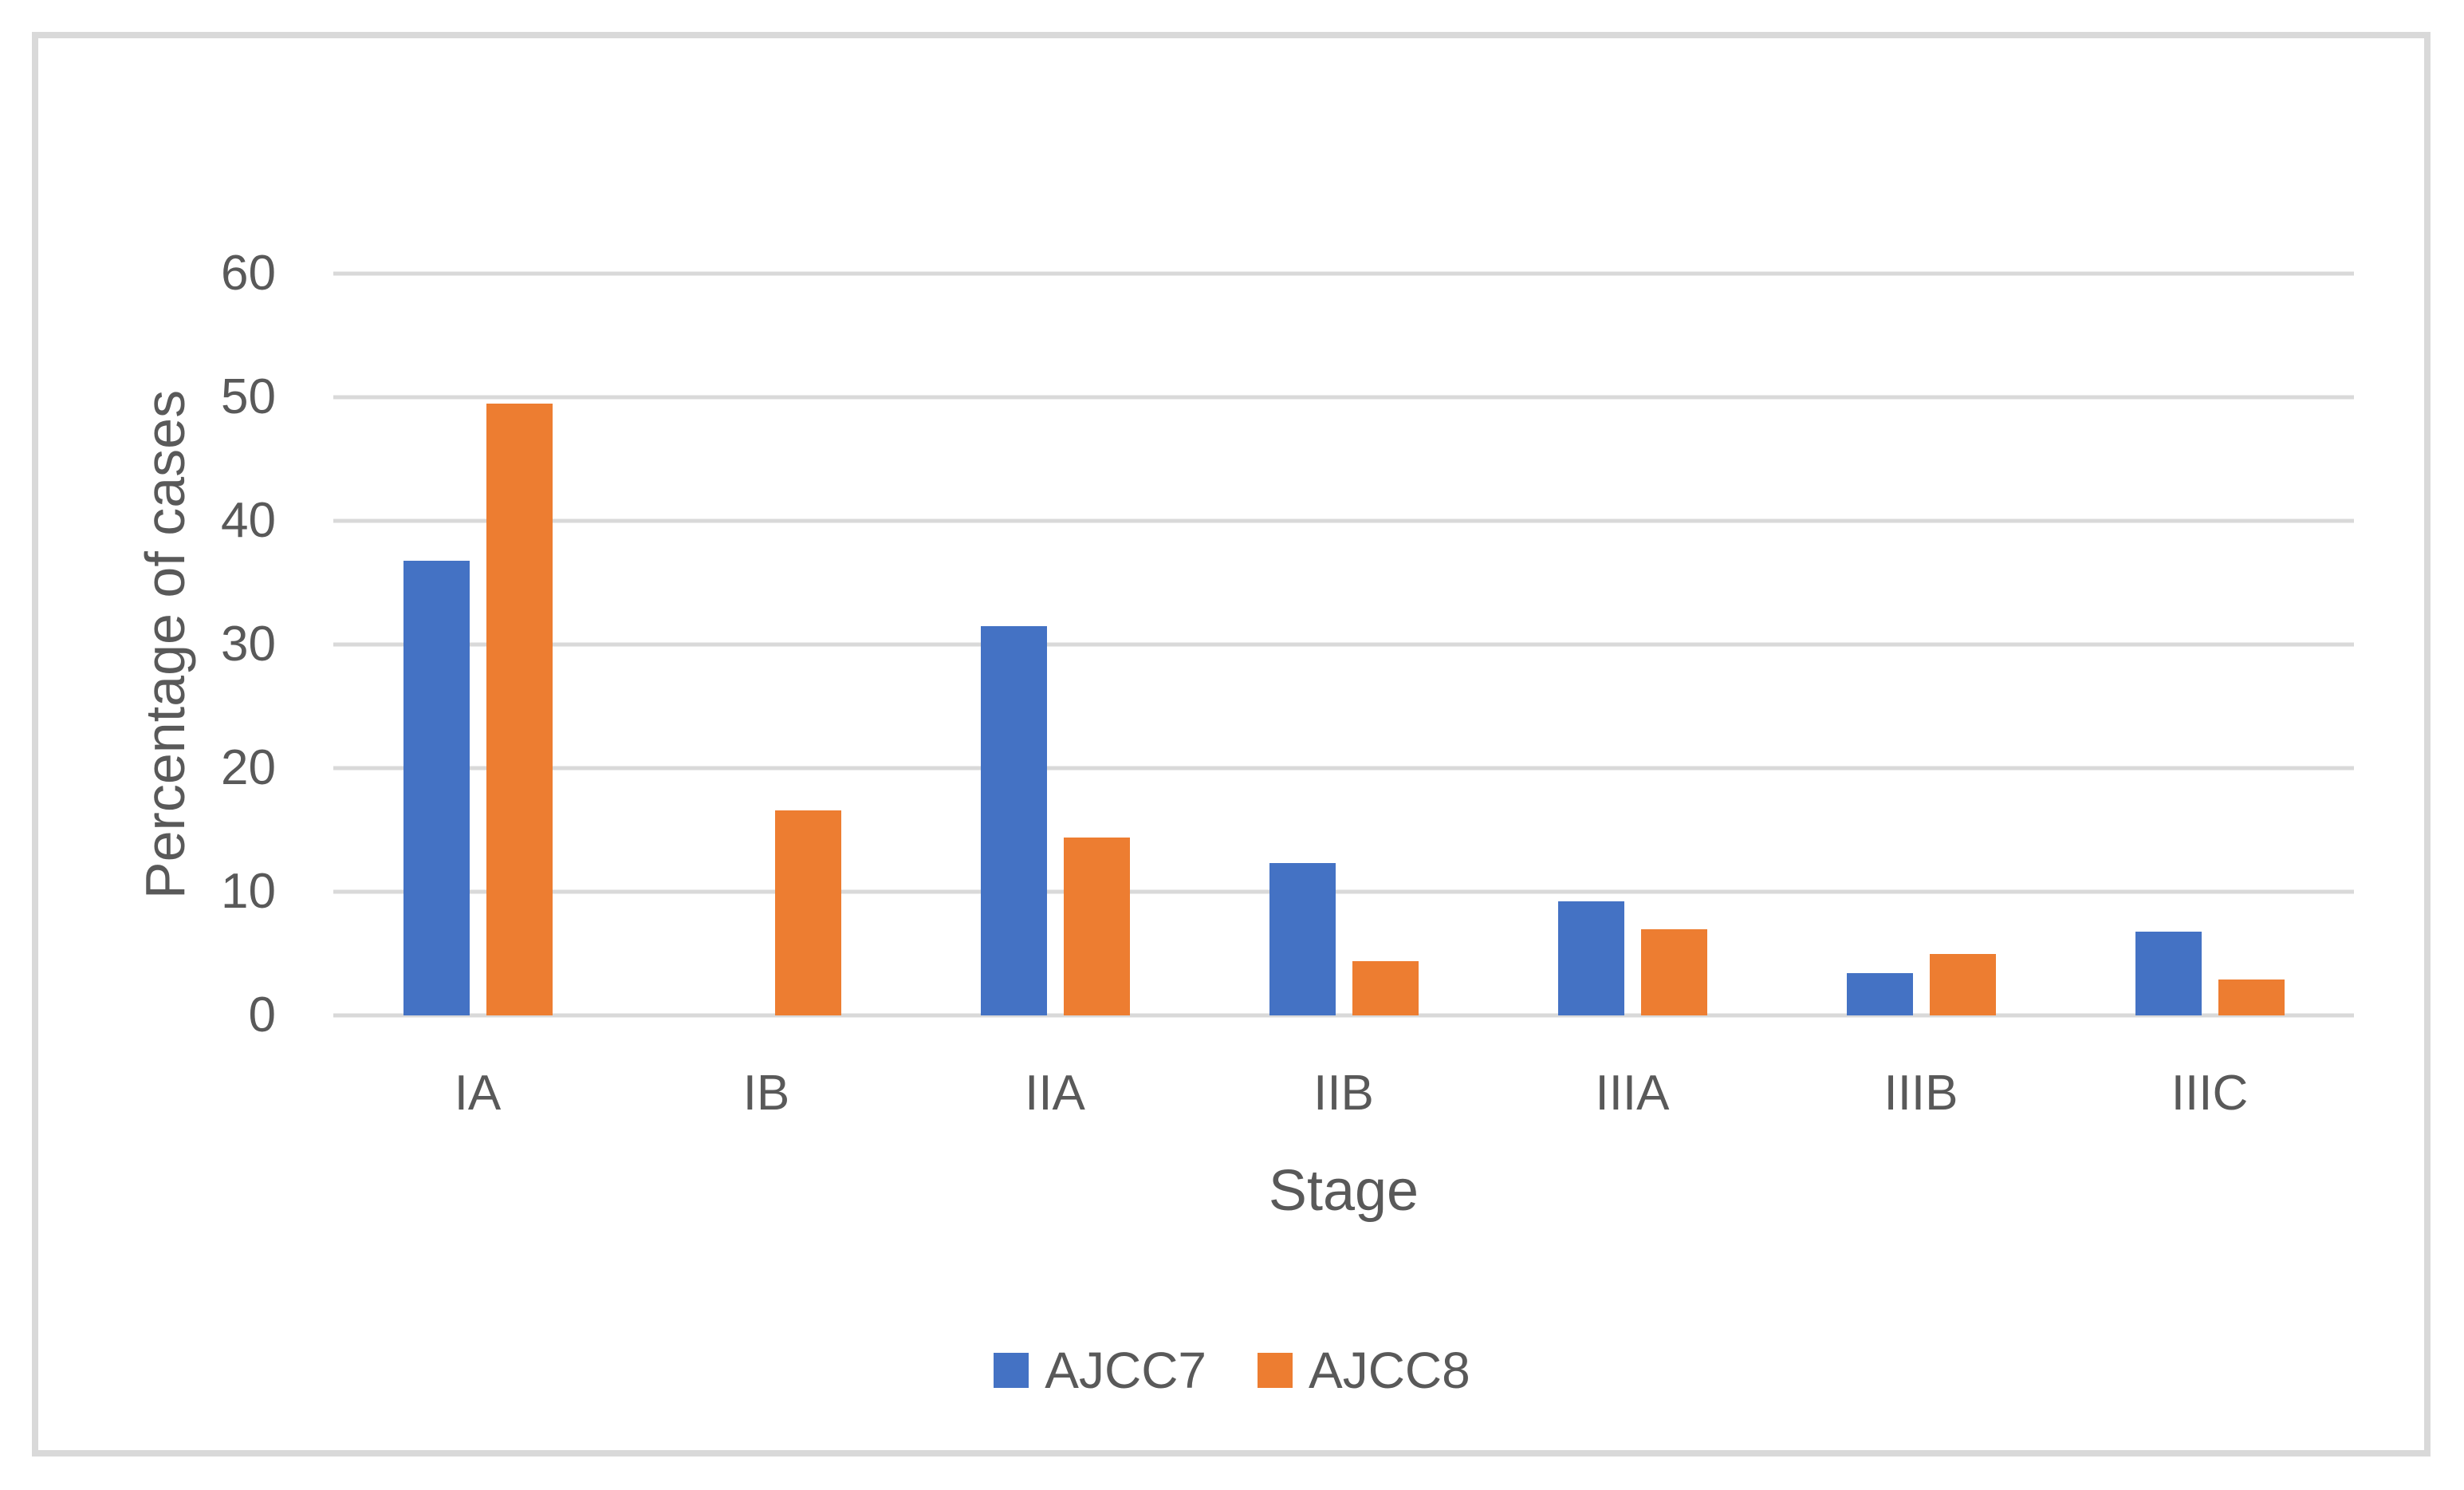 The height and width of the screenshot is (1490, 2464). What do you see at coordinates (138, 645) in the screenshot?
I see `y-axis-tick-labels: 0 10 20 30 40 50 60` at bounding box center [138, 645].